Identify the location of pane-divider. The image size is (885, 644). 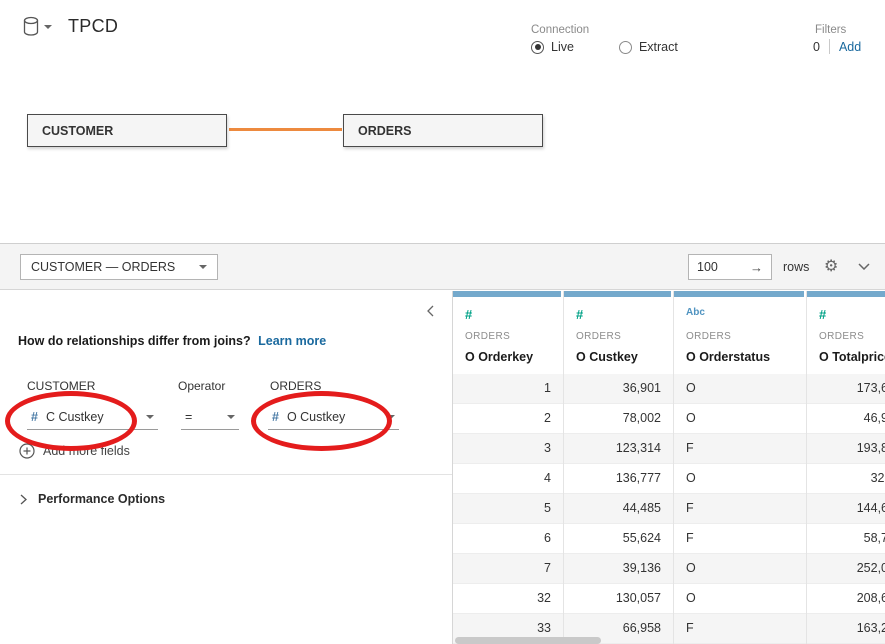
(226, 474).